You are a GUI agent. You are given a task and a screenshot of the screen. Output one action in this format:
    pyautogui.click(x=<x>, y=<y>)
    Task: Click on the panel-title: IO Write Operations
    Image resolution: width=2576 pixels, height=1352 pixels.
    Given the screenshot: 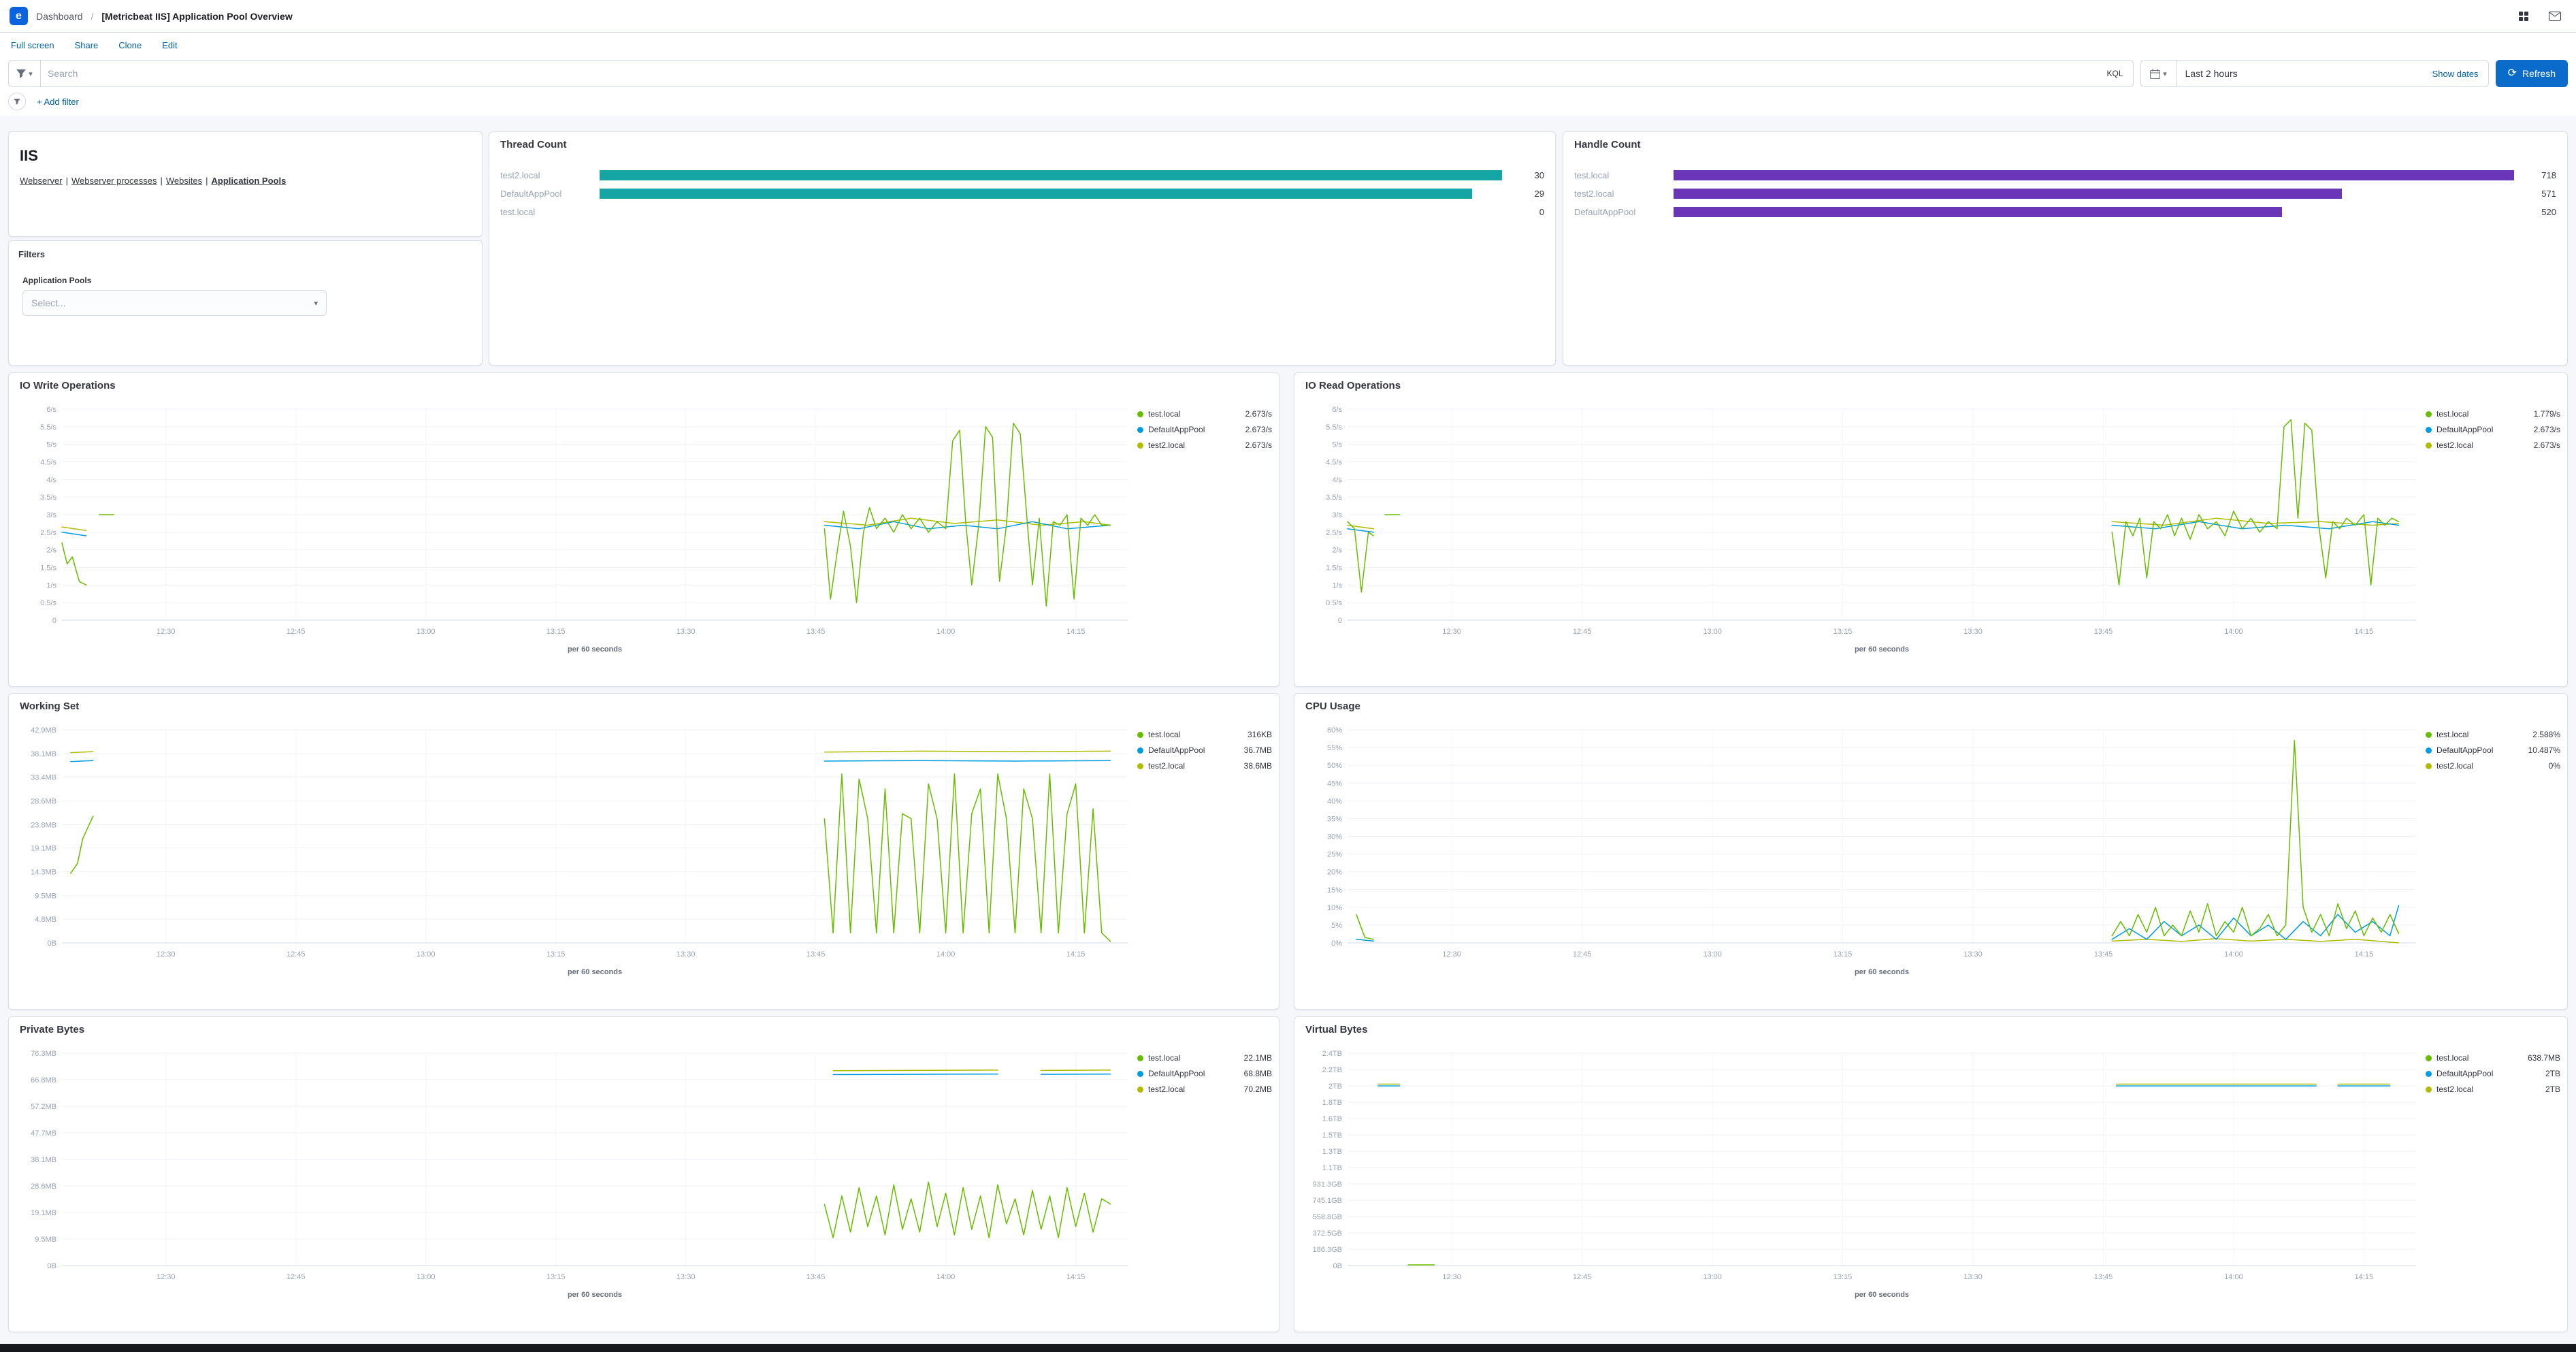 What is the action you would take?
    pyautogui.click(x=68, y=386)
    